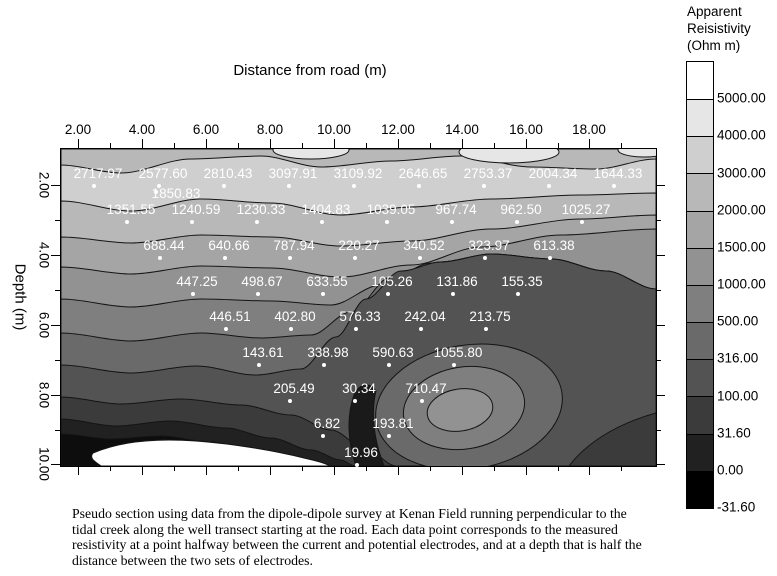  What do you see at coordinates (741, 210) in the screenshot?
I see `colorbar-tick-label: 2000.00` at bounding box center [741, 210].